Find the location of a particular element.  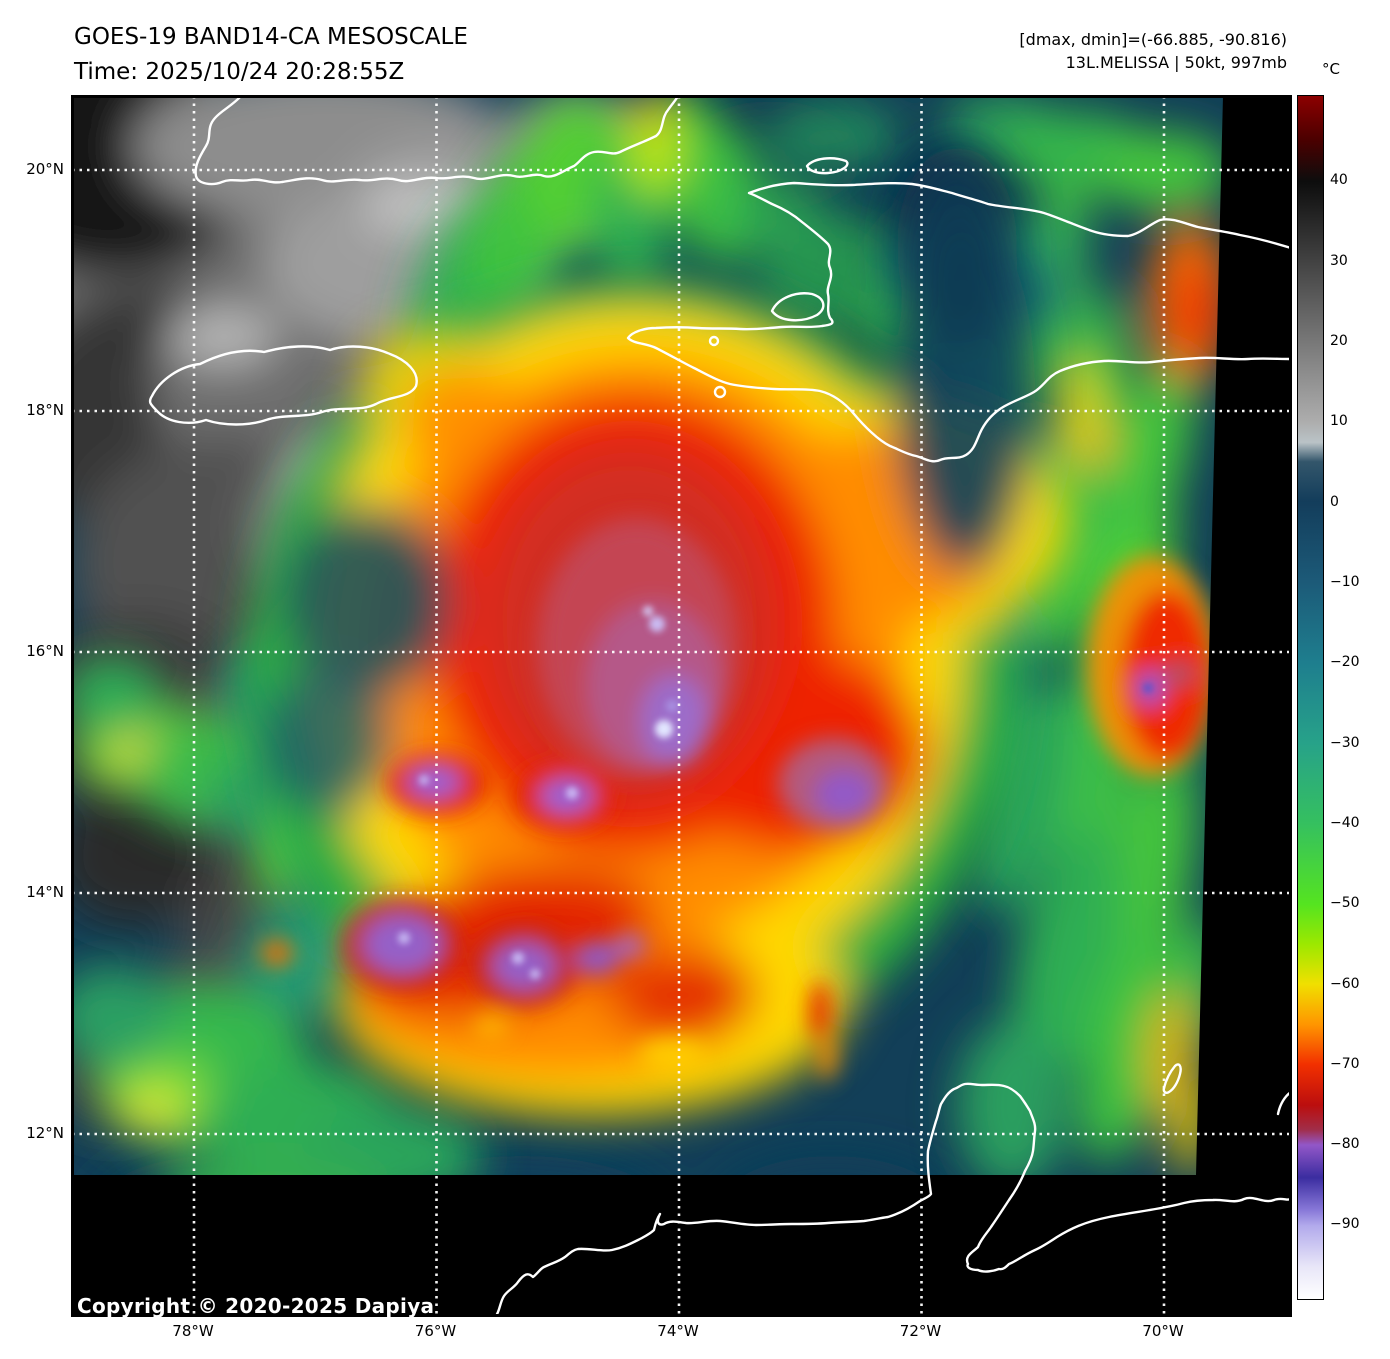

cb-tick-30: 30 is located at coordinates (1339, 261).